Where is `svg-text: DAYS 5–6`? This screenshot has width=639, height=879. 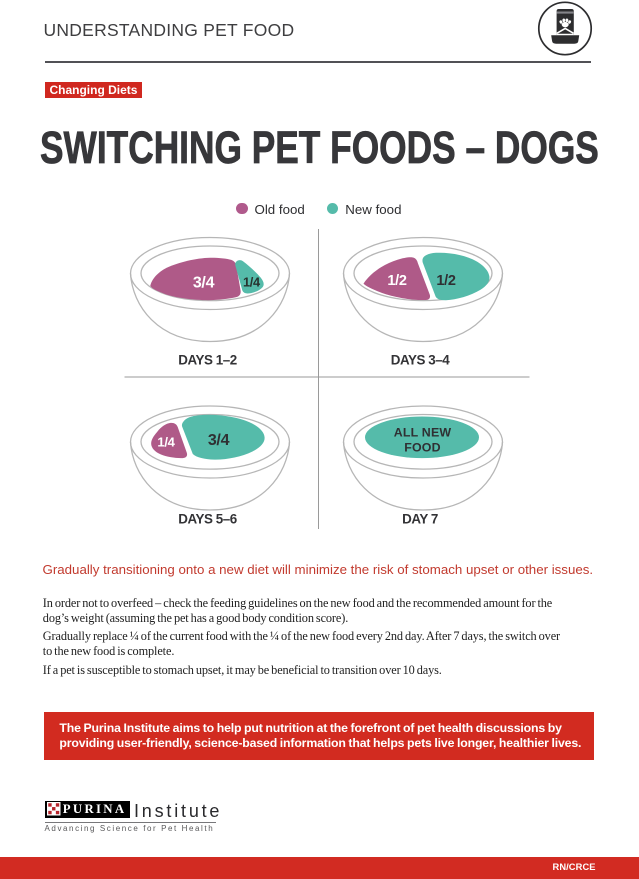 svg-text: DAYS 5–6 is located at coordinates (207, 519).